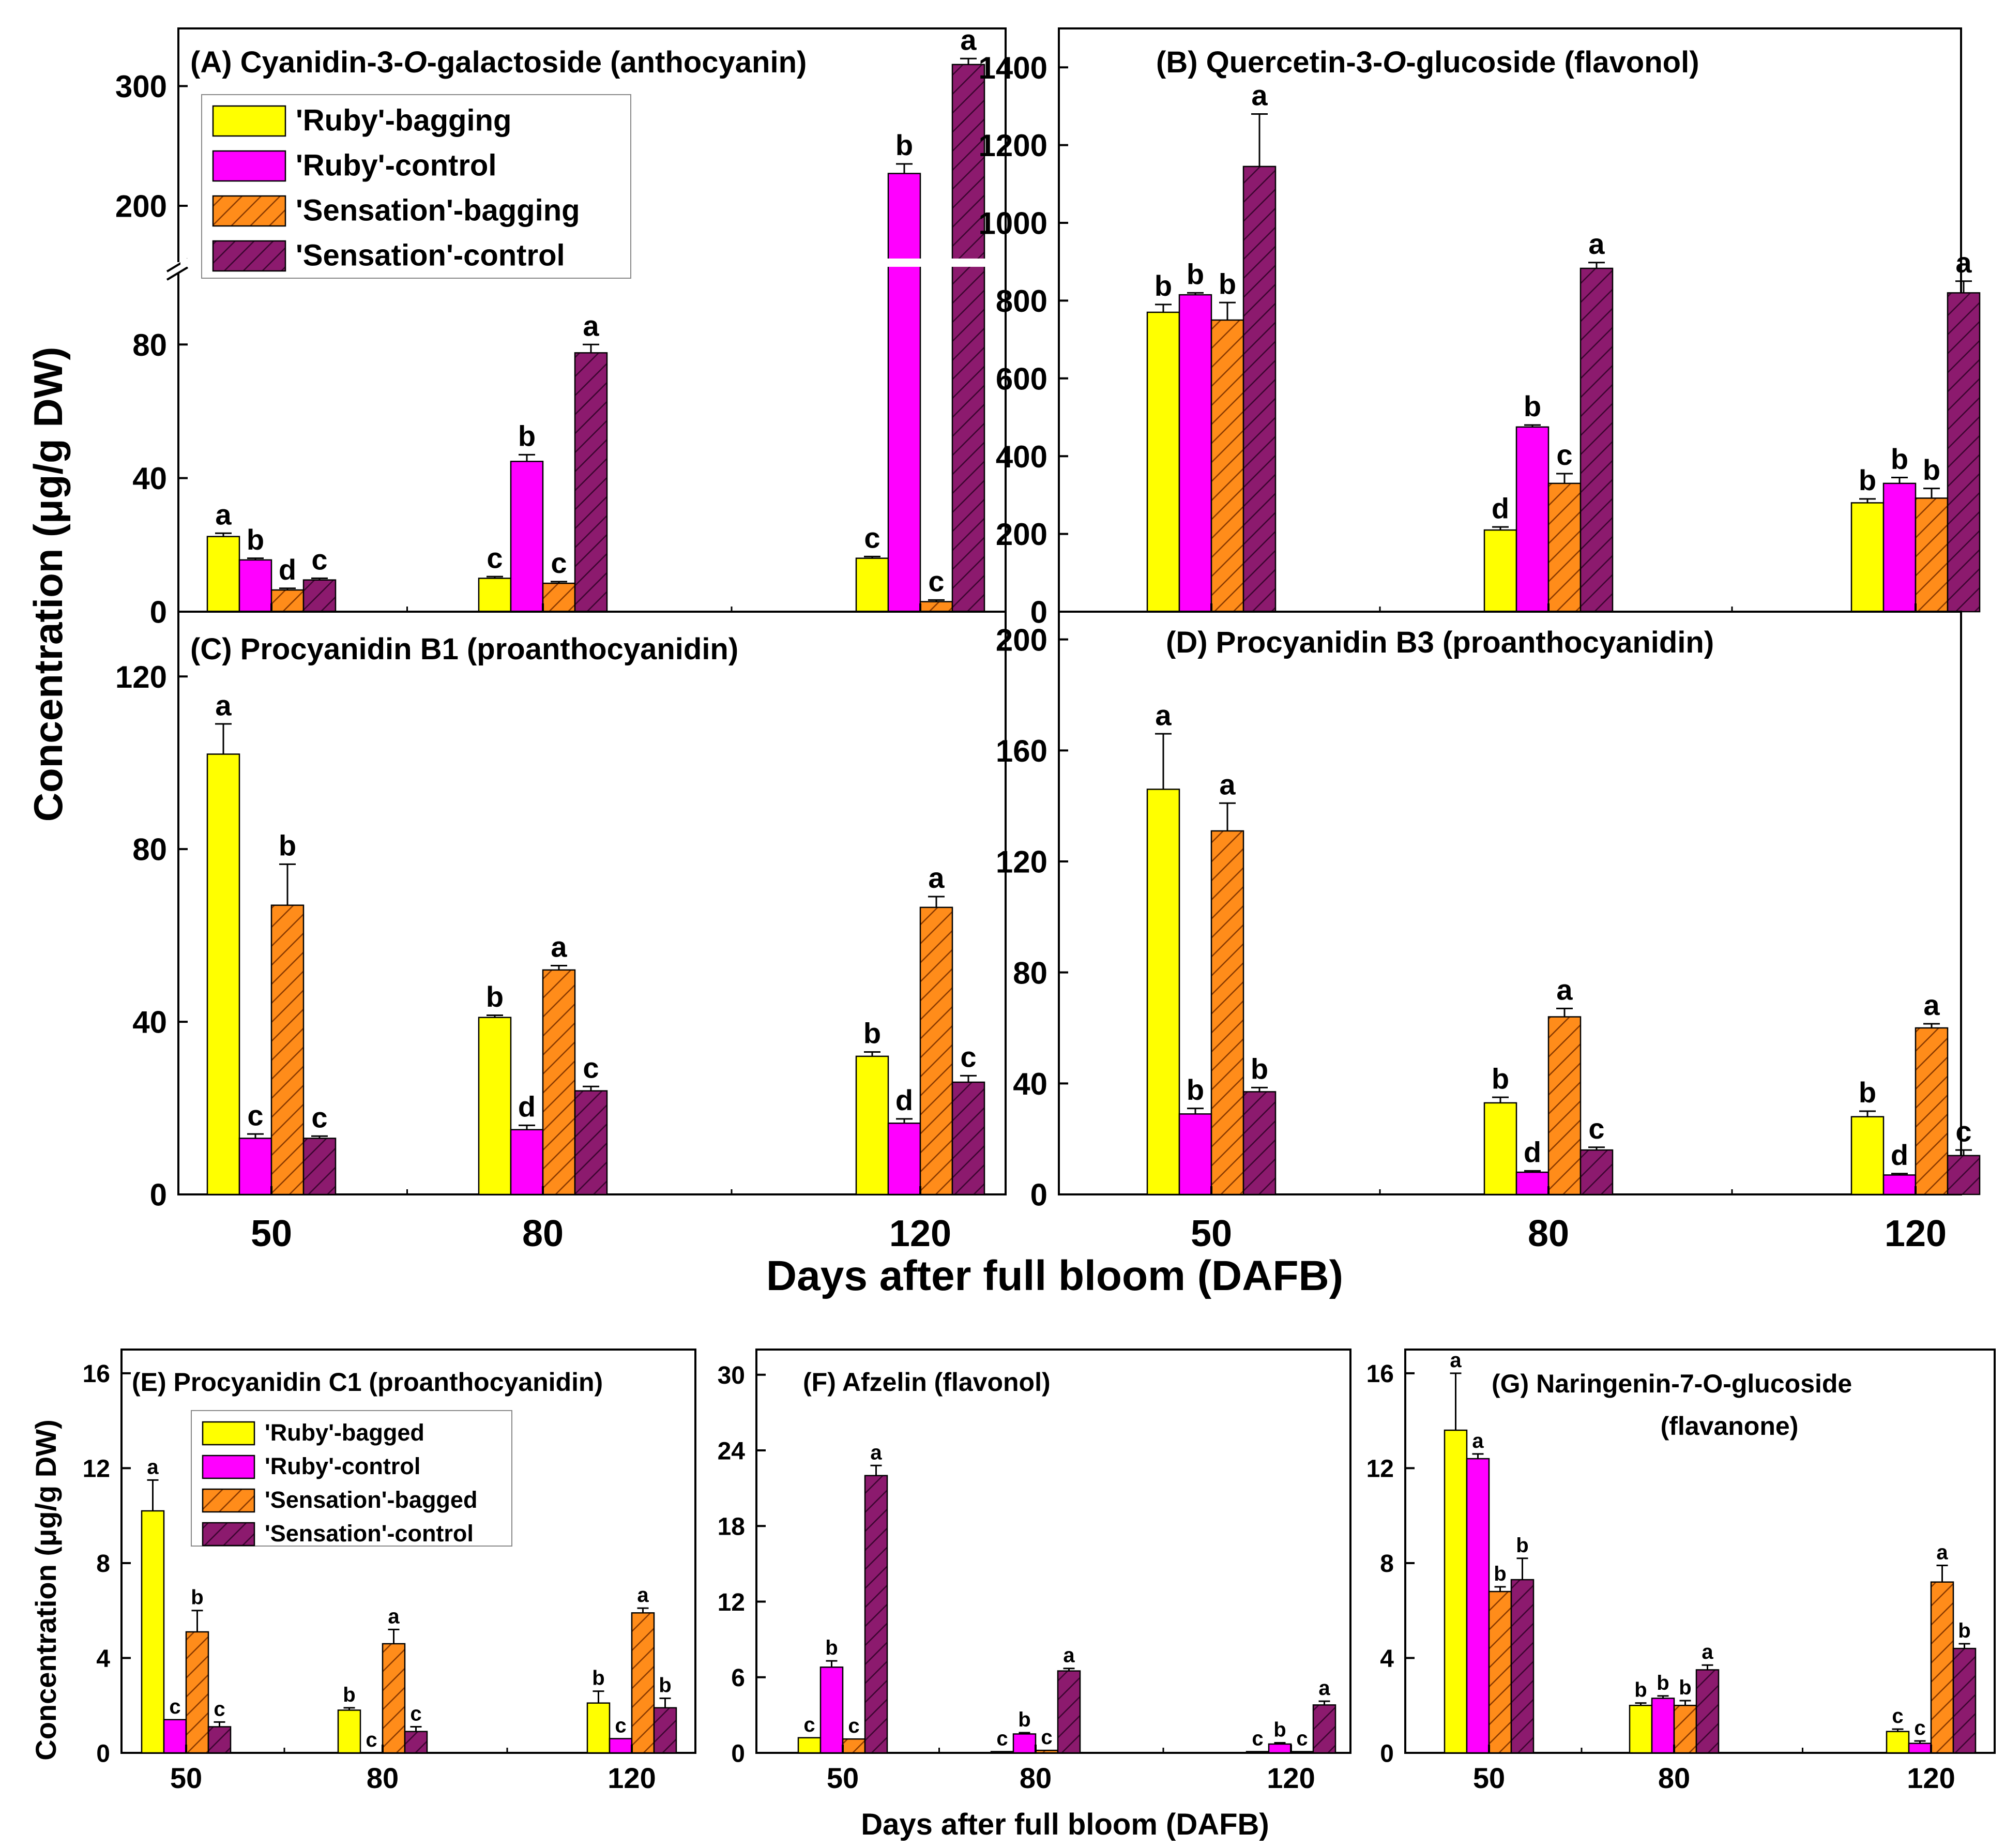 The image size is (2005, 1848). I want to click on panel-title: (G) Naringenin-7-O-glucoside, so click(1672, 1383).